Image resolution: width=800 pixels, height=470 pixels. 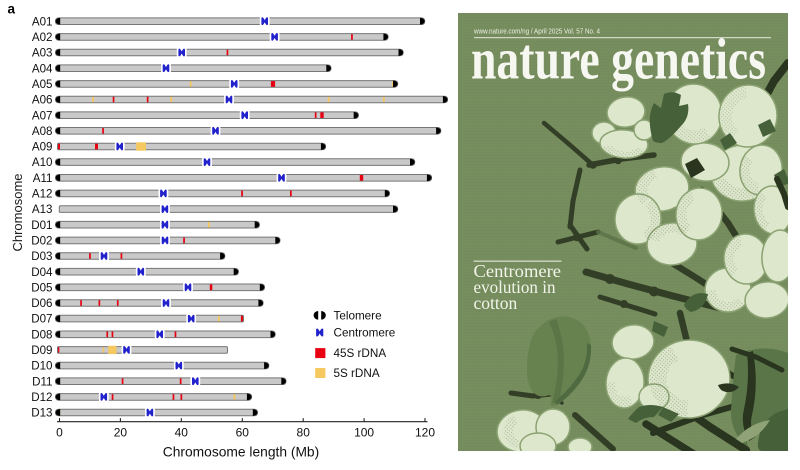 What do you see at coordinates (357, 373) in the screenshot?
I see `svg-text: 5S rDNA` at bounding box center [357, 373].